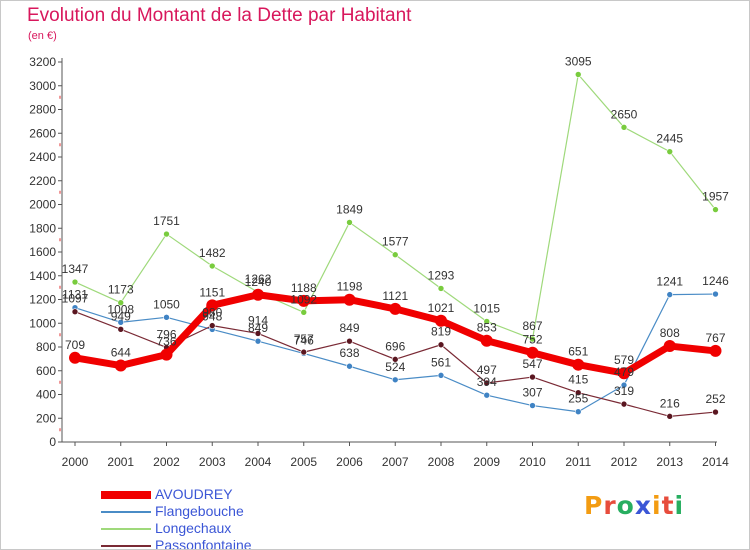 The height and width of the screenshot is (550, 750). I want to click on data-label-flangebouche: 638, so click(349, 353).